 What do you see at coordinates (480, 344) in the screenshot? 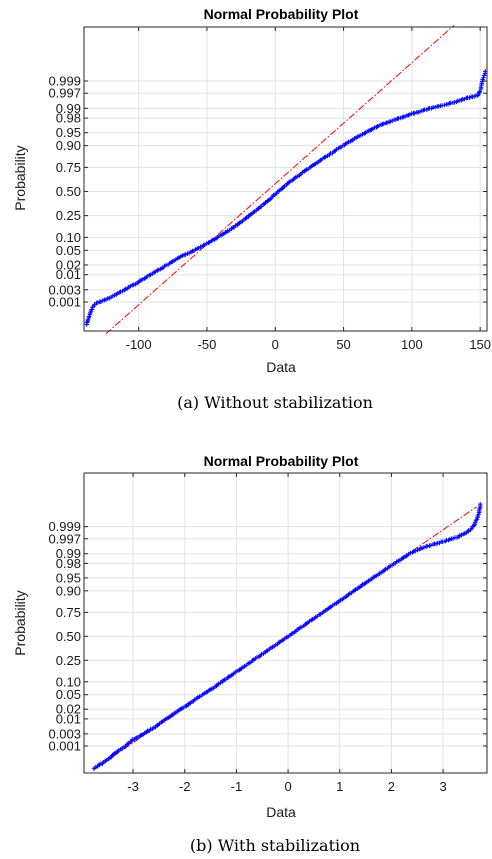
I see `x-tick-label: 150` at bounding box center [480, 344].